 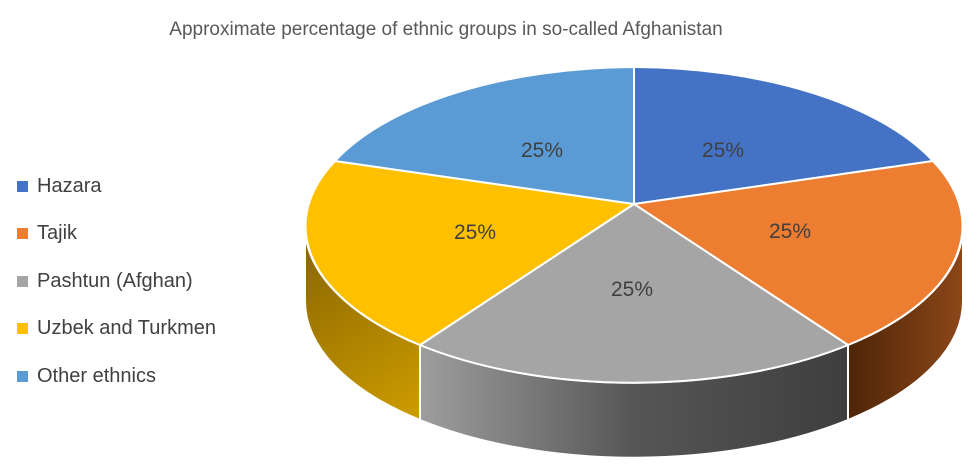 I want to click on data-label-pashtun: 25%, so click(x=632, y=289).